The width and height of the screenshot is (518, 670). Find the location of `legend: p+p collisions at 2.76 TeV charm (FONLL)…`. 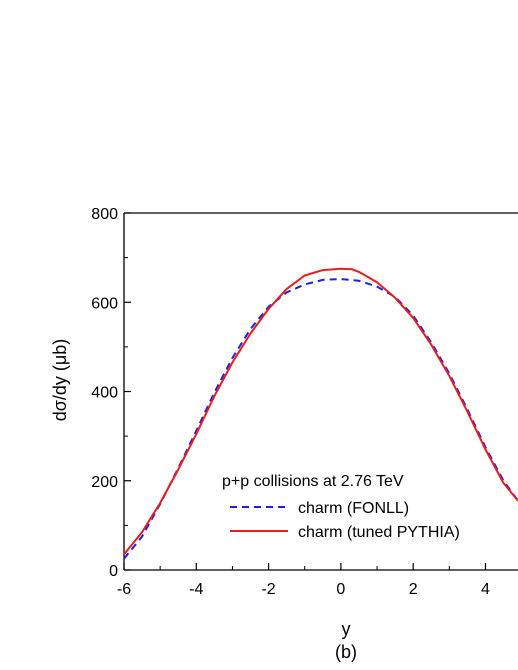

legend: p+p collisions at 2.76 TeV charm (FONLL)… is located at coordinates (341, 507).